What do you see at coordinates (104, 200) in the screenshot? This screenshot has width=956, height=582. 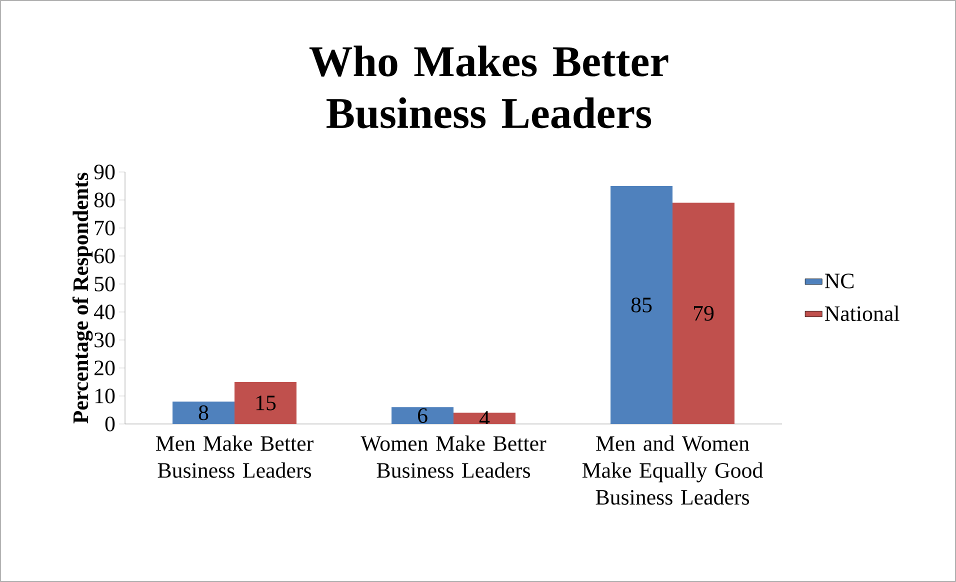 I see `y-tick-label: 80` at bounding box center [104, 200].